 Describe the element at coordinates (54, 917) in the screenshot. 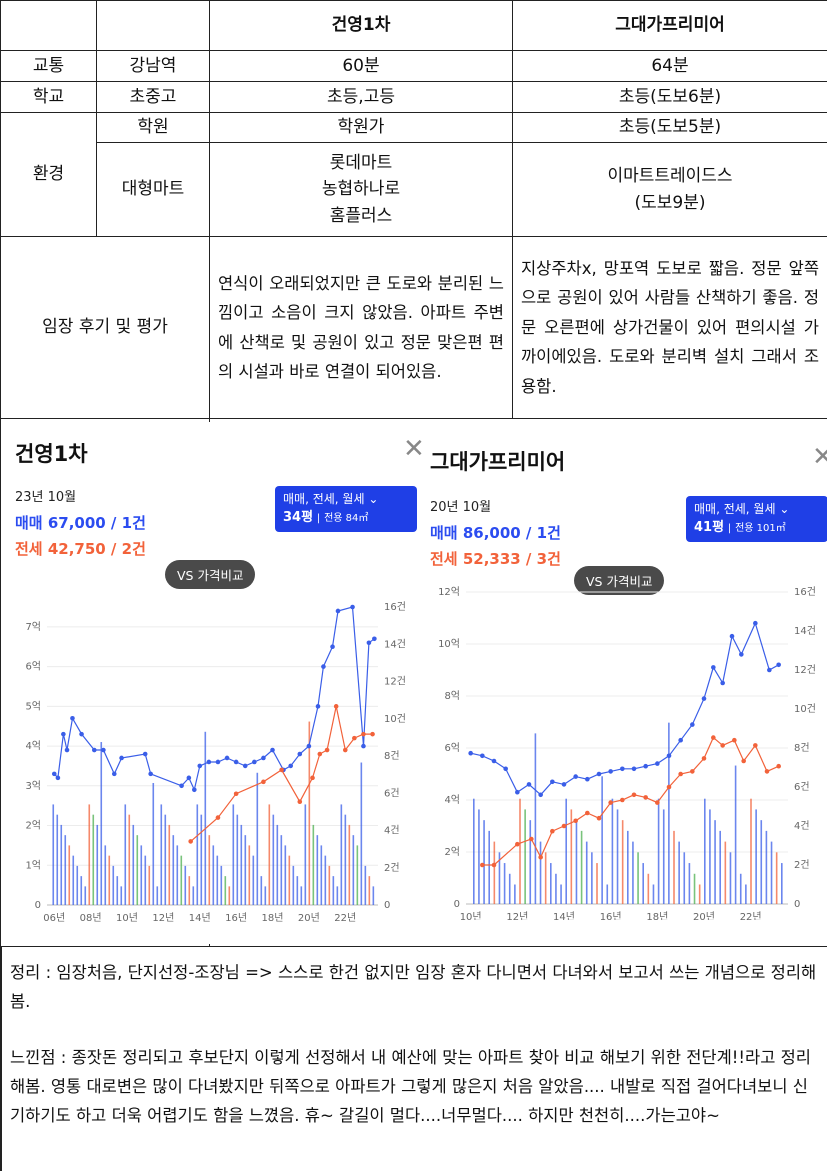

I see `x-tick: 06년` at that location.